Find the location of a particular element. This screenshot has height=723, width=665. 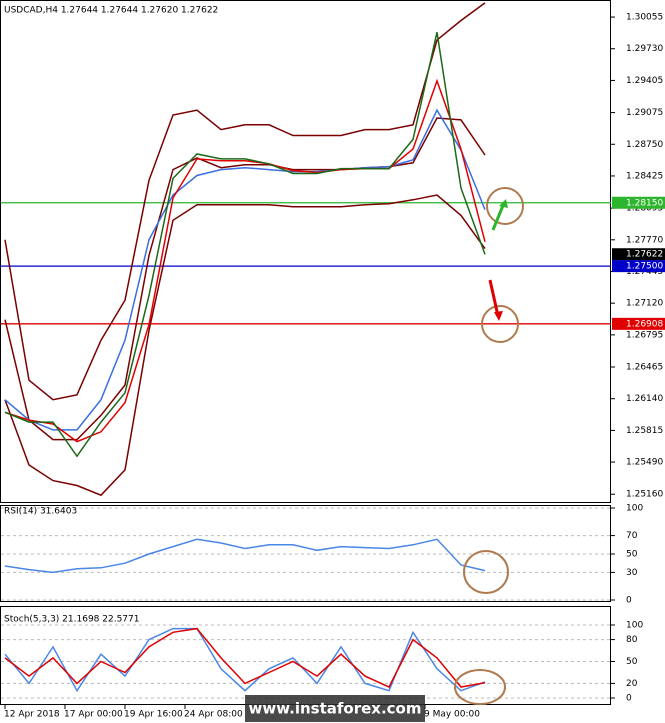

watermark: www.instaforex.com is located at coordinates (335, 709).